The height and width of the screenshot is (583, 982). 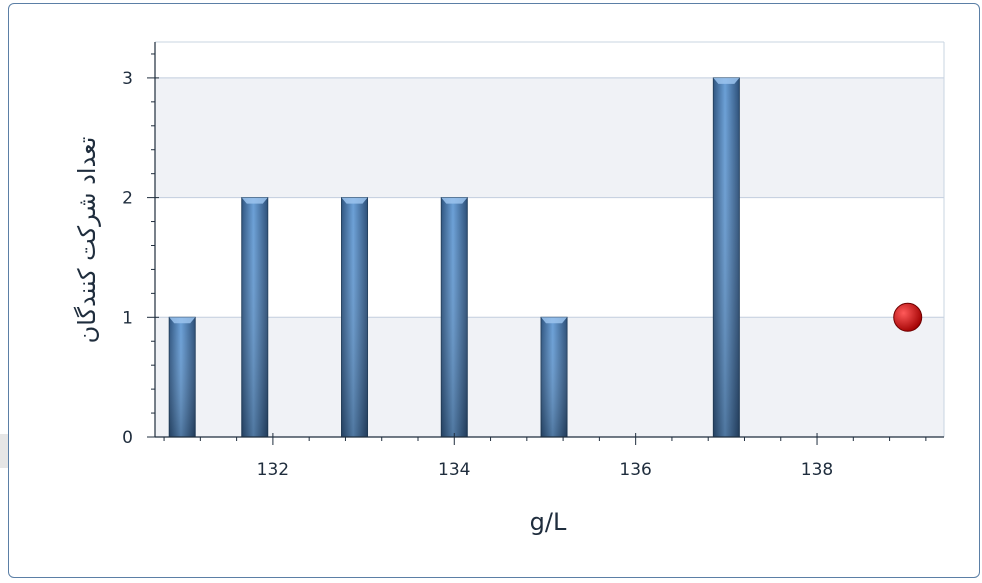 I want to click on y-axis-title: تعداد شرکت کنندگان, so click(x=87, y=240).